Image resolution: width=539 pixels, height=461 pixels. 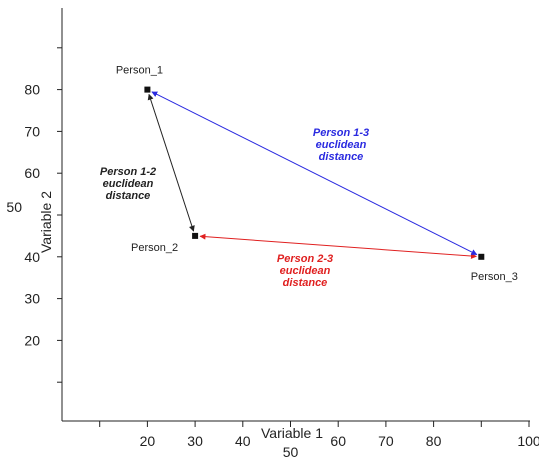 What do you see at coordinates (195, 441) in the screenshot?
I see `x-tick-label: 30` at bounding box center [195, 441].